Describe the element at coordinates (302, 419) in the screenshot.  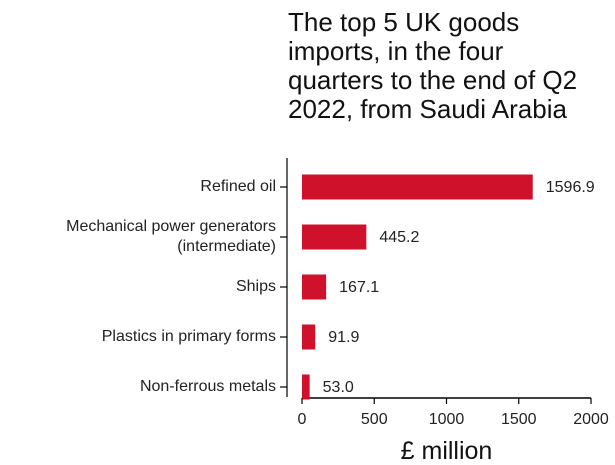
I see `x-tick-label: 0` at that location.